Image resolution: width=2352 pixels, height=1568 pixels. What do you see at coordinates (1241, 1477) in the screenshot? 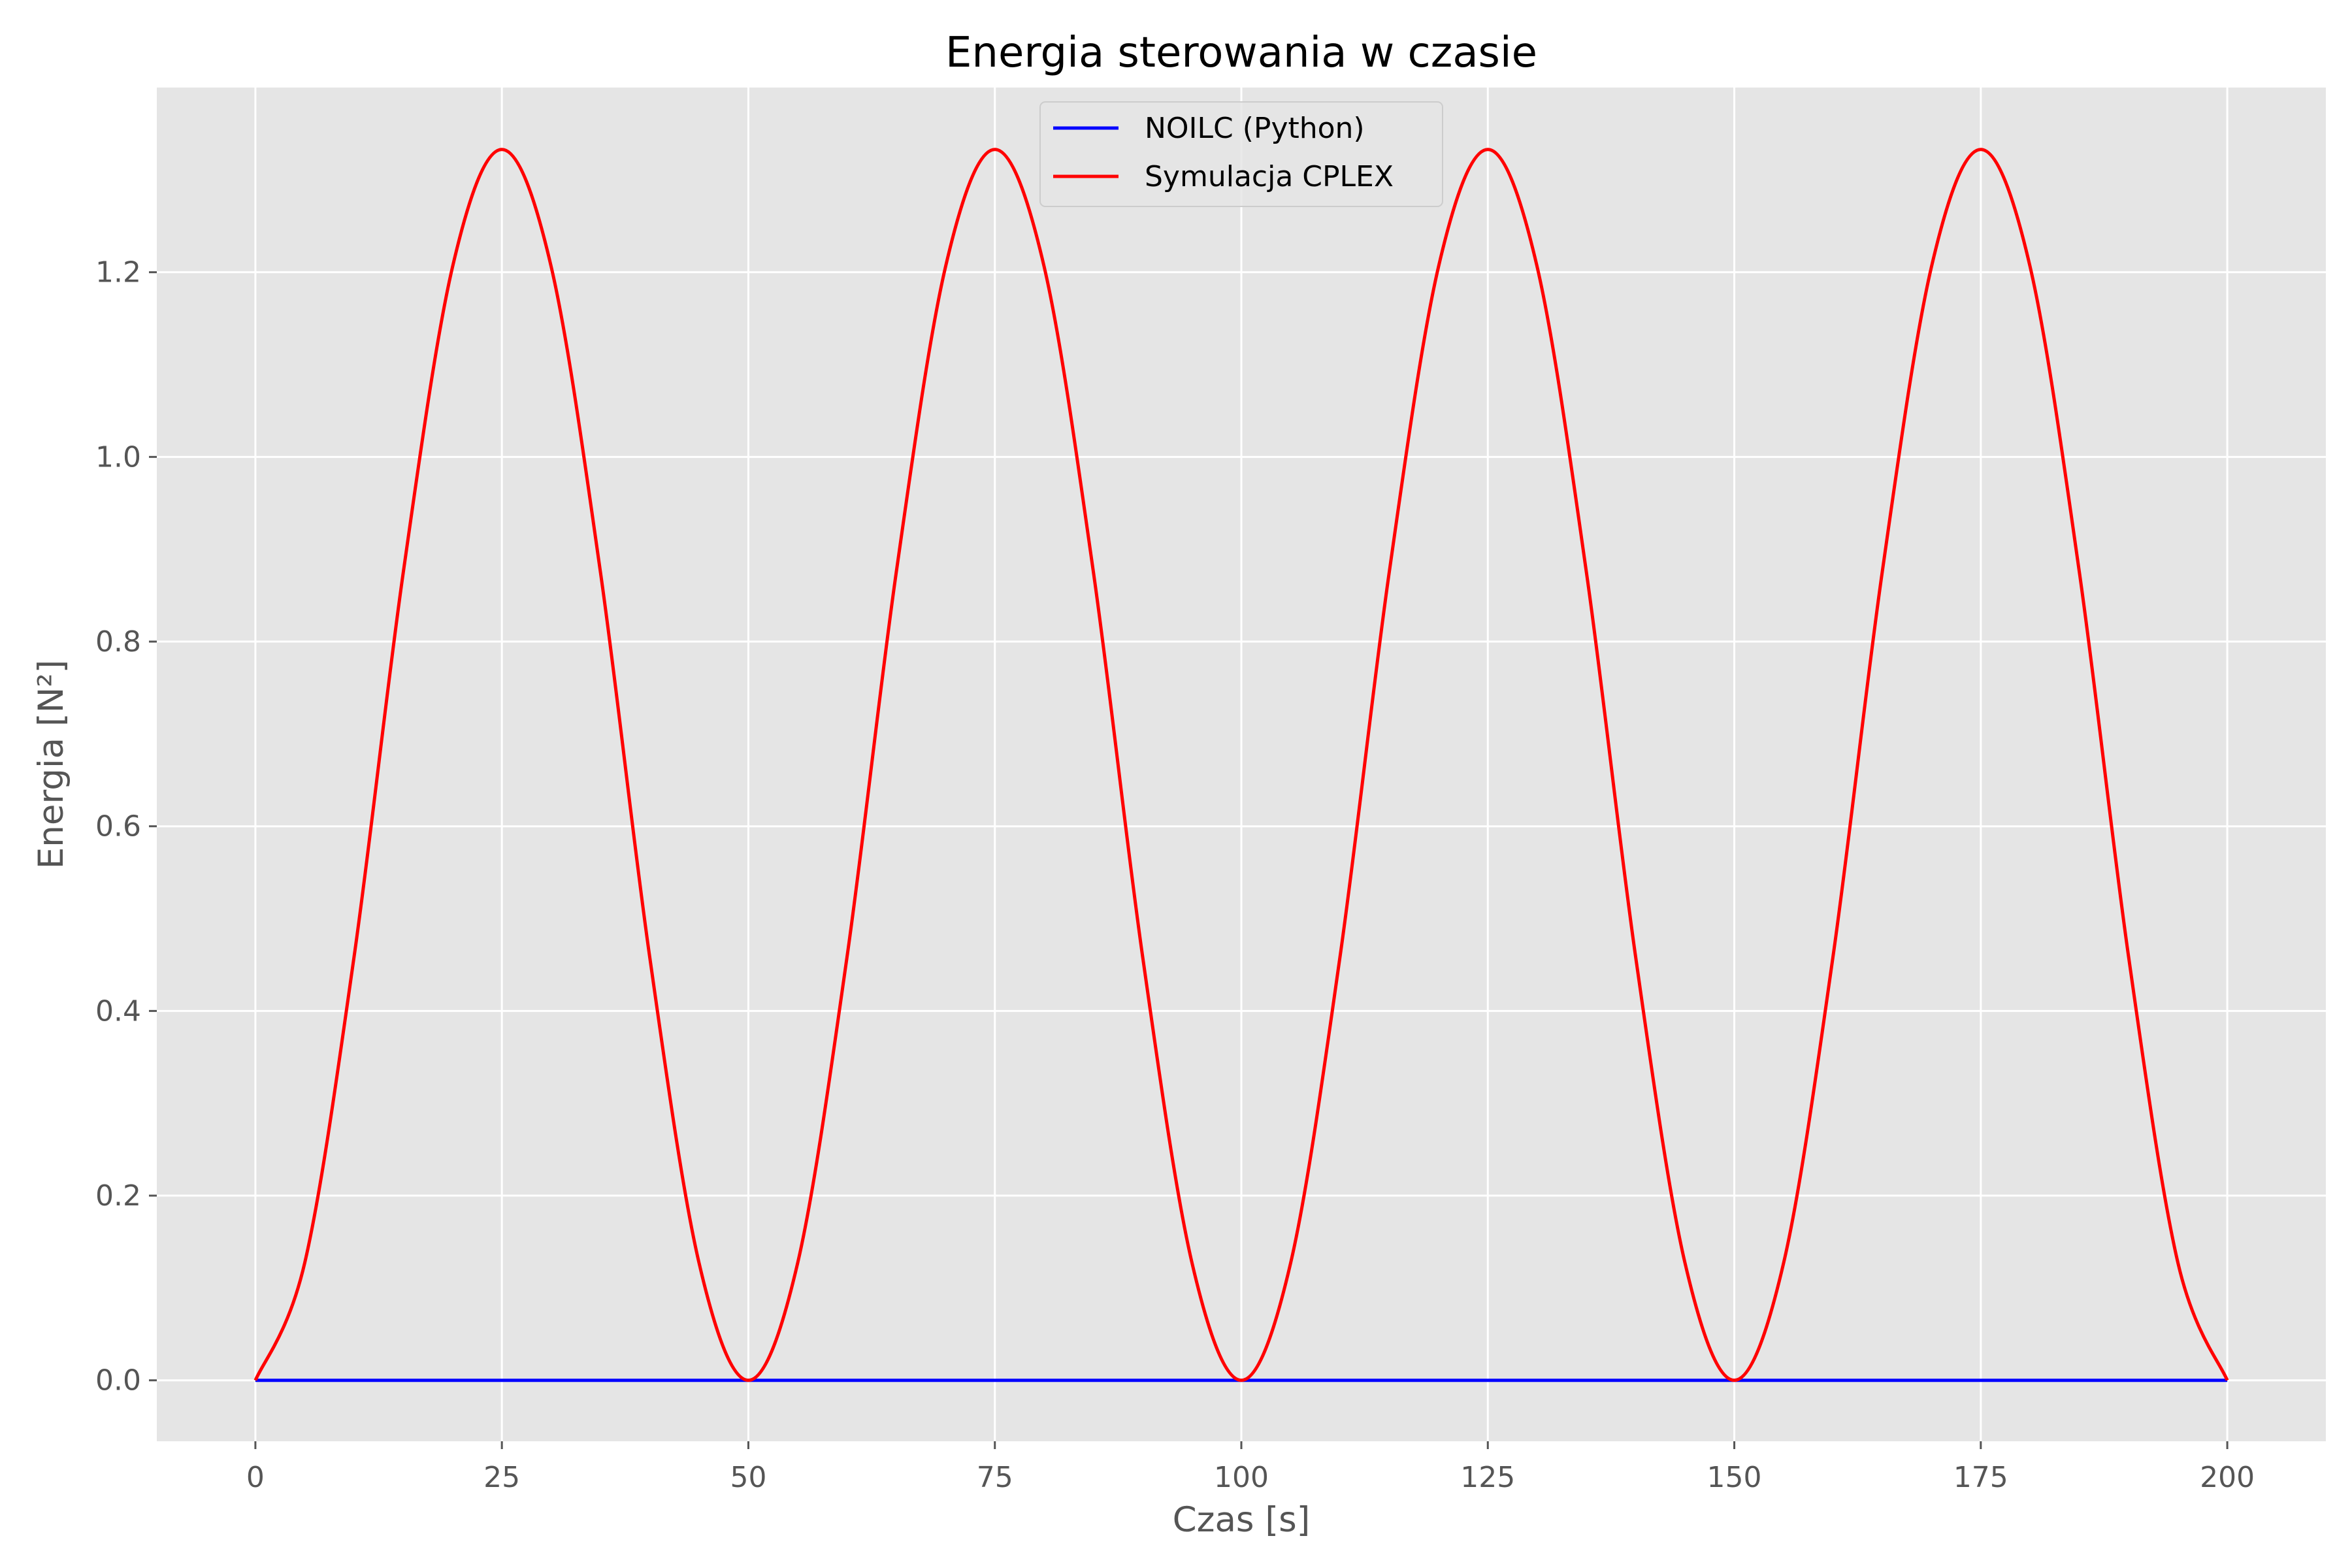
I see `x-tick-label: 100` at bounding box center [1241, 1477].